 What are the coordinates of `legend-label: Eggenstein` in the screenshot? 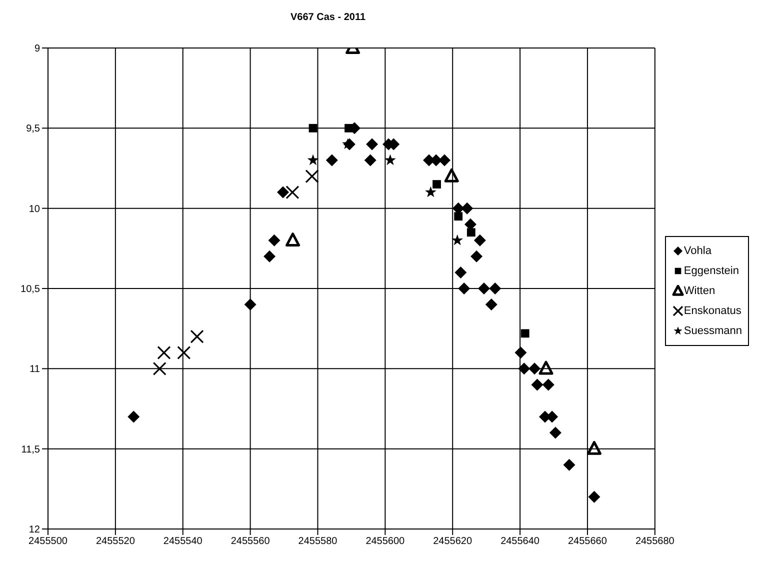 It's located at (711, 270).